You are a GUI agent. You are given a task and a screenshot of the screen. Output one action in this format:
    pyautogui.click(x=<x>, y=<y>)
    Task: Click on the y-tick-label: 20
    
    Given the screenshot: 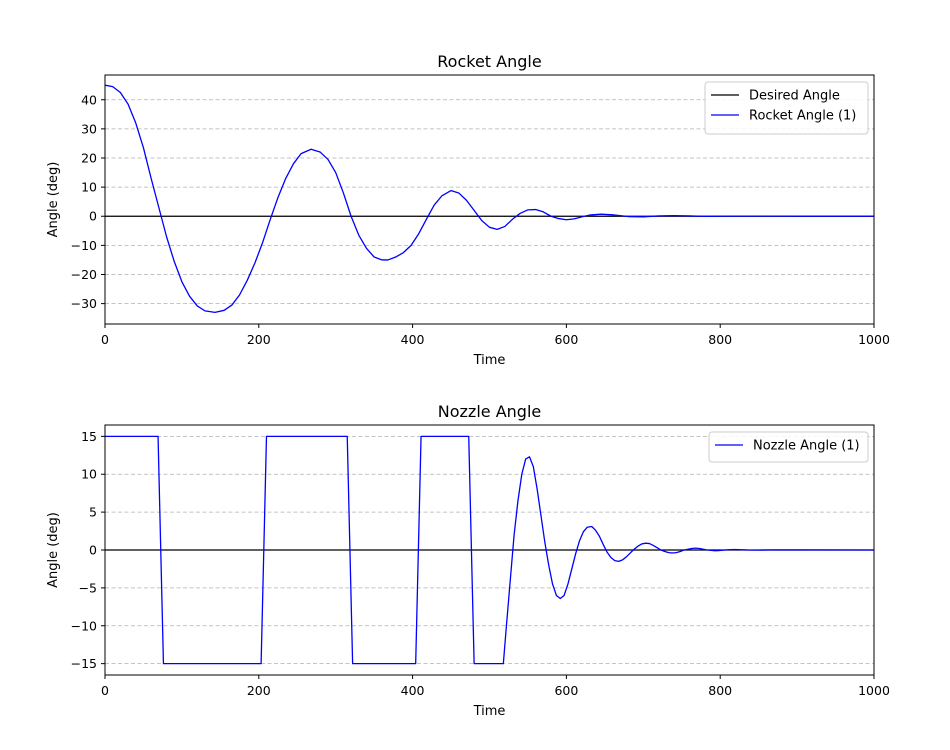 What is the action you would take?
    pyautogui.click(x=89, y=158)
    